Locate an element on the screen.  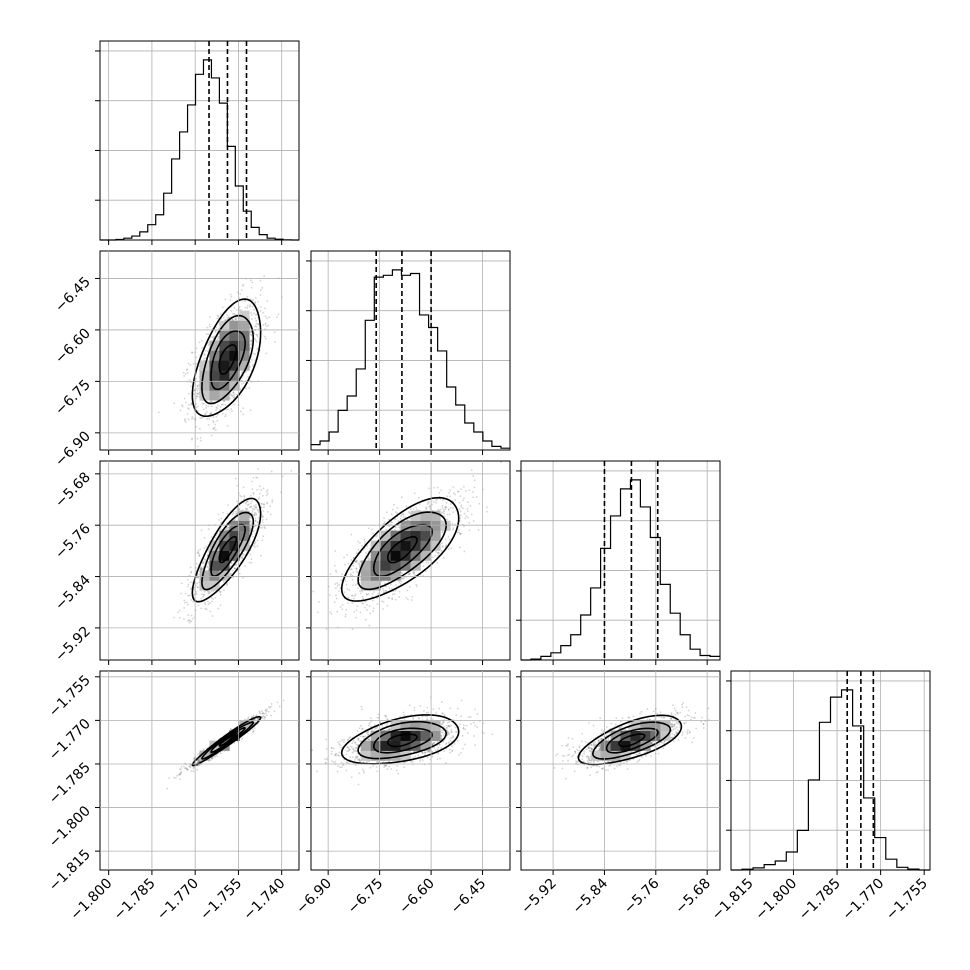
panel-grid is located at coordinates (199, 560).